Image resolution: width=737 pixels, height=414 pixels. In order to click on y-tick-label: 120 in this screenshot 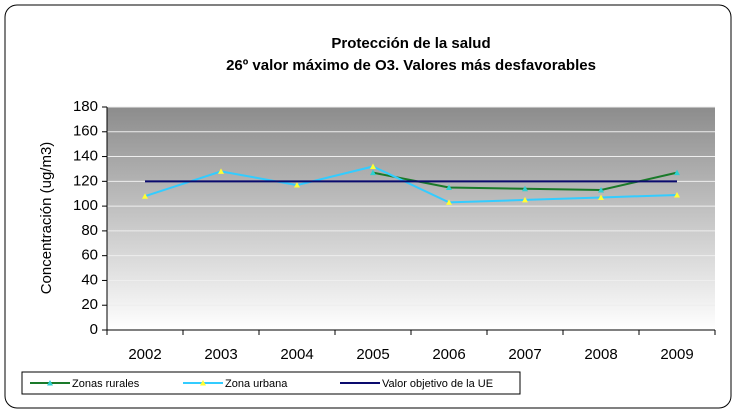, I will do `click(85, 180)`.